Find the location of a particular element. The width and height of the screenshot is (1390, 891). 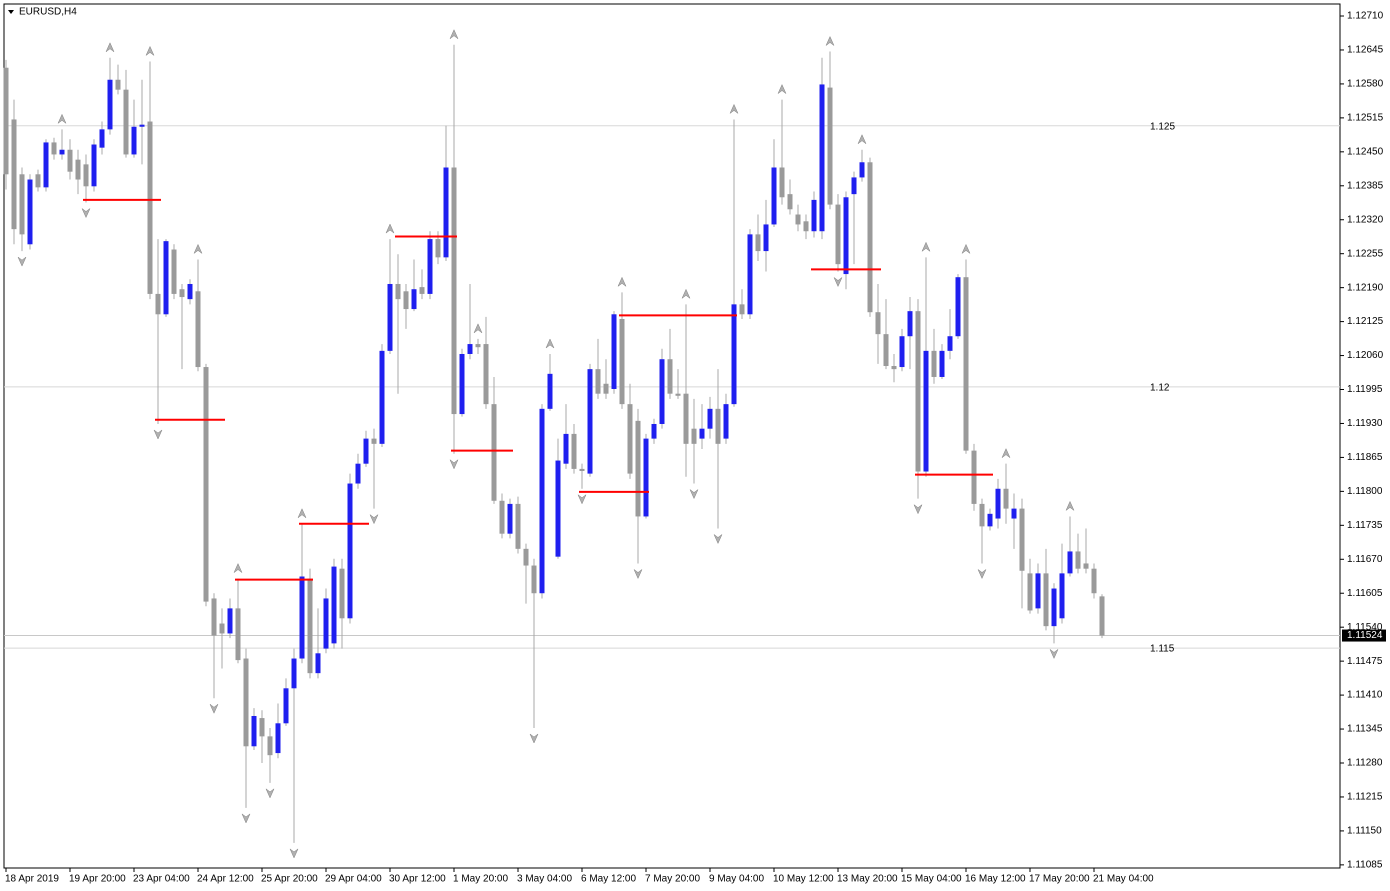

level-grid-label: 1.12 is located at coordinates (1160, 388).